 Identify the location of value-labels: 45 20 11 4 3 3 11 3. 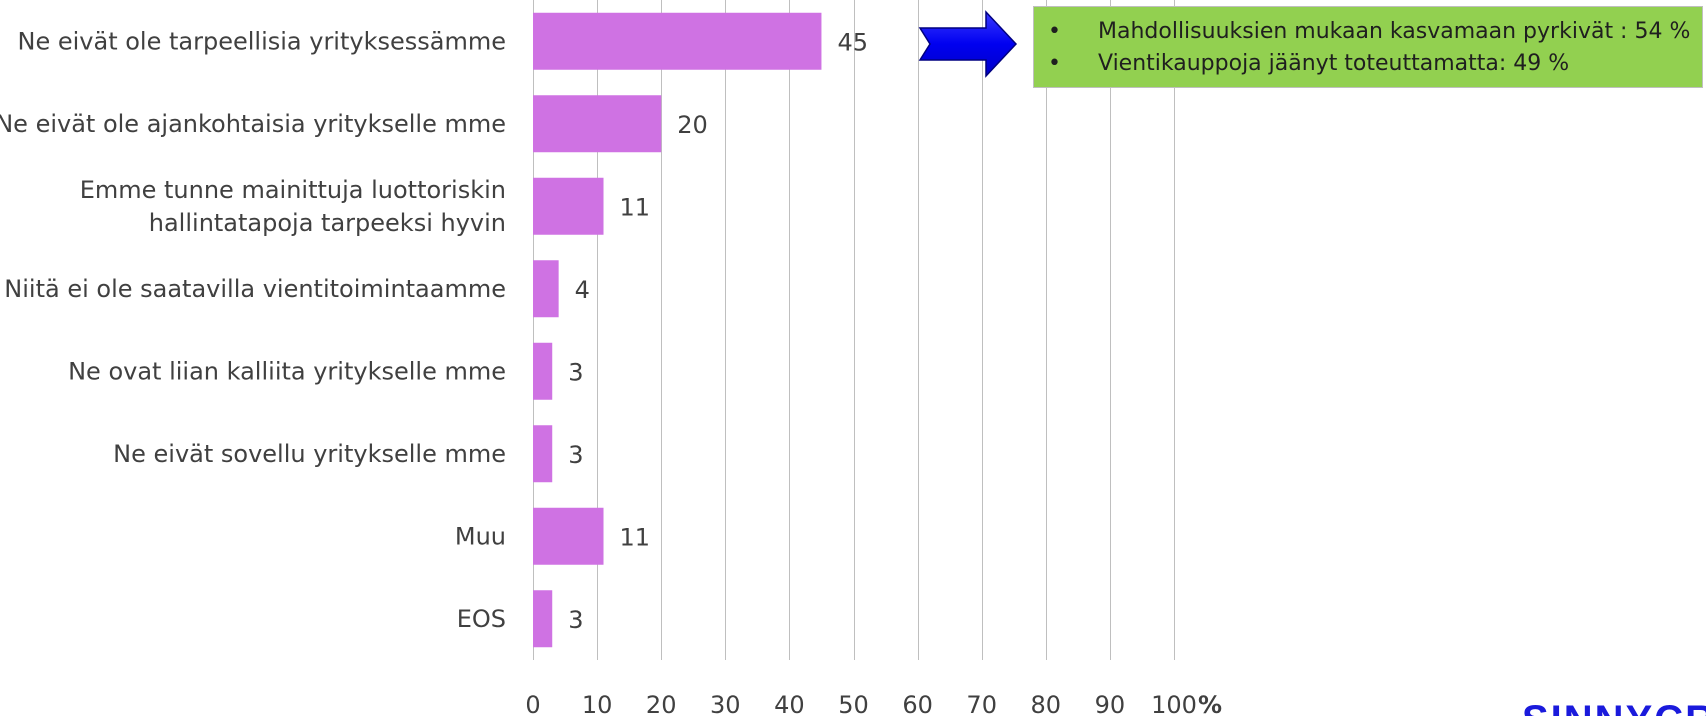
(718, 331).